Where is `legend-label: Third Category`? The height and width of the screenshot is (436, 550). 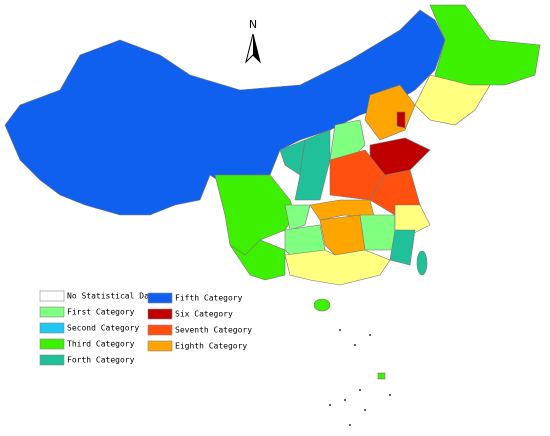 legend-label: Third Category is located at coordinates (101, 344).